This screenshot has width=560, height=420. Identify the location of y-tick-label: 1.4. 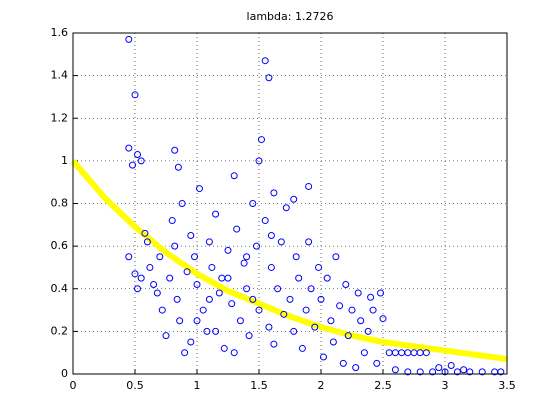
(60, 75).